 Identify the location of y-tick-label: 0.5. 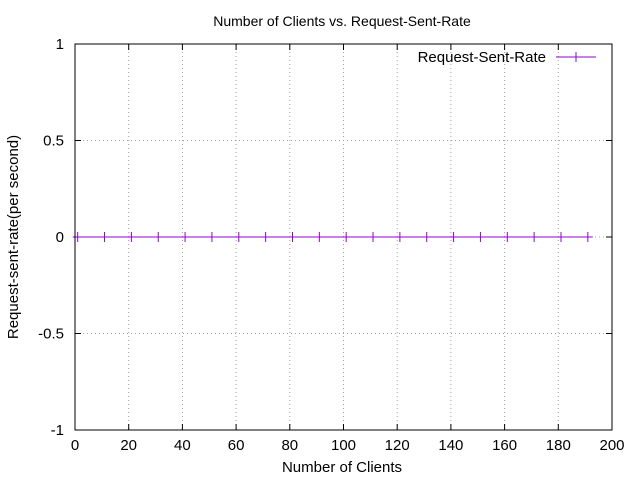
(53, 141).